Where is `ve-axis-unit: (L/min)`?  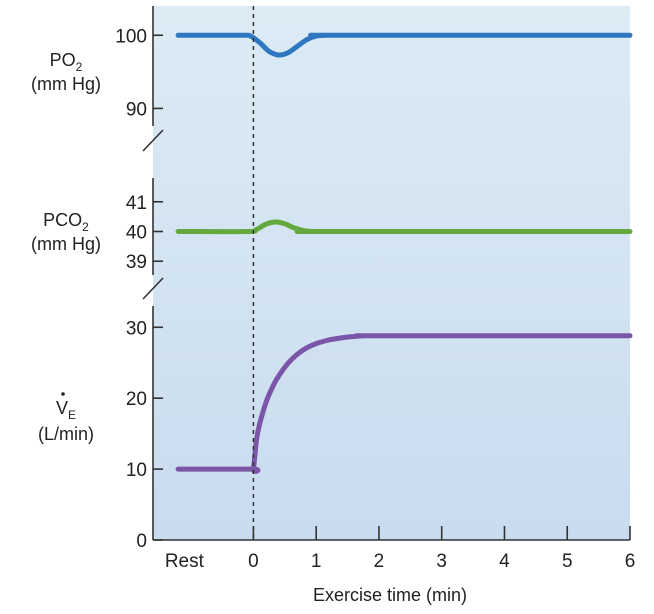
ve-axis-unit: (L/min) is located at coordinates (66, 434).